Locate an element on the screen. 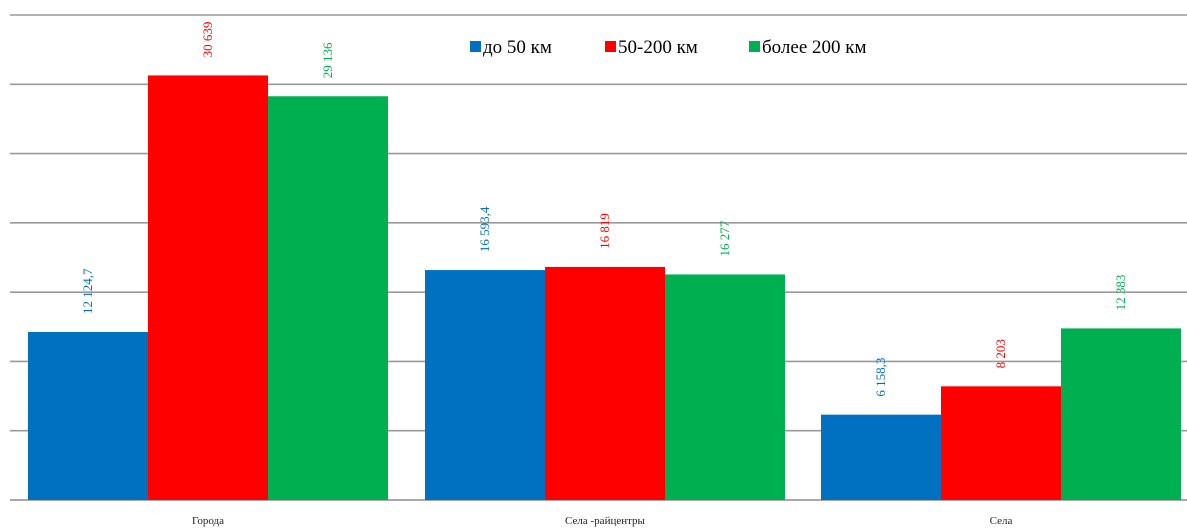 This screenshot has width=1187, height=530. x-tick-label: Села is located at coordinates (1001, 521).